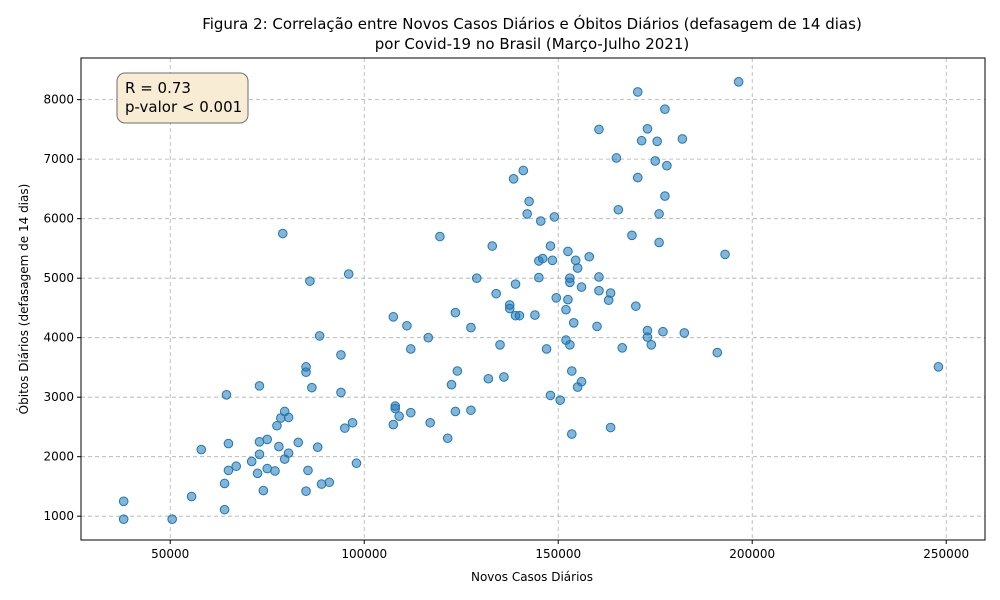 The image size is (1000, 600). Describe the element at coordinates (58, 338) in the screenshot. I see `y-tick-label: 4000` at that location.